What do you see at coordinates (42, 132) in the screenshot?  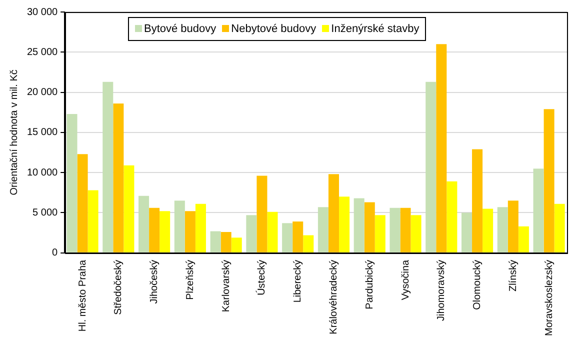 I see `y-tick-label: 15 000` at bounding box center [42, 132].